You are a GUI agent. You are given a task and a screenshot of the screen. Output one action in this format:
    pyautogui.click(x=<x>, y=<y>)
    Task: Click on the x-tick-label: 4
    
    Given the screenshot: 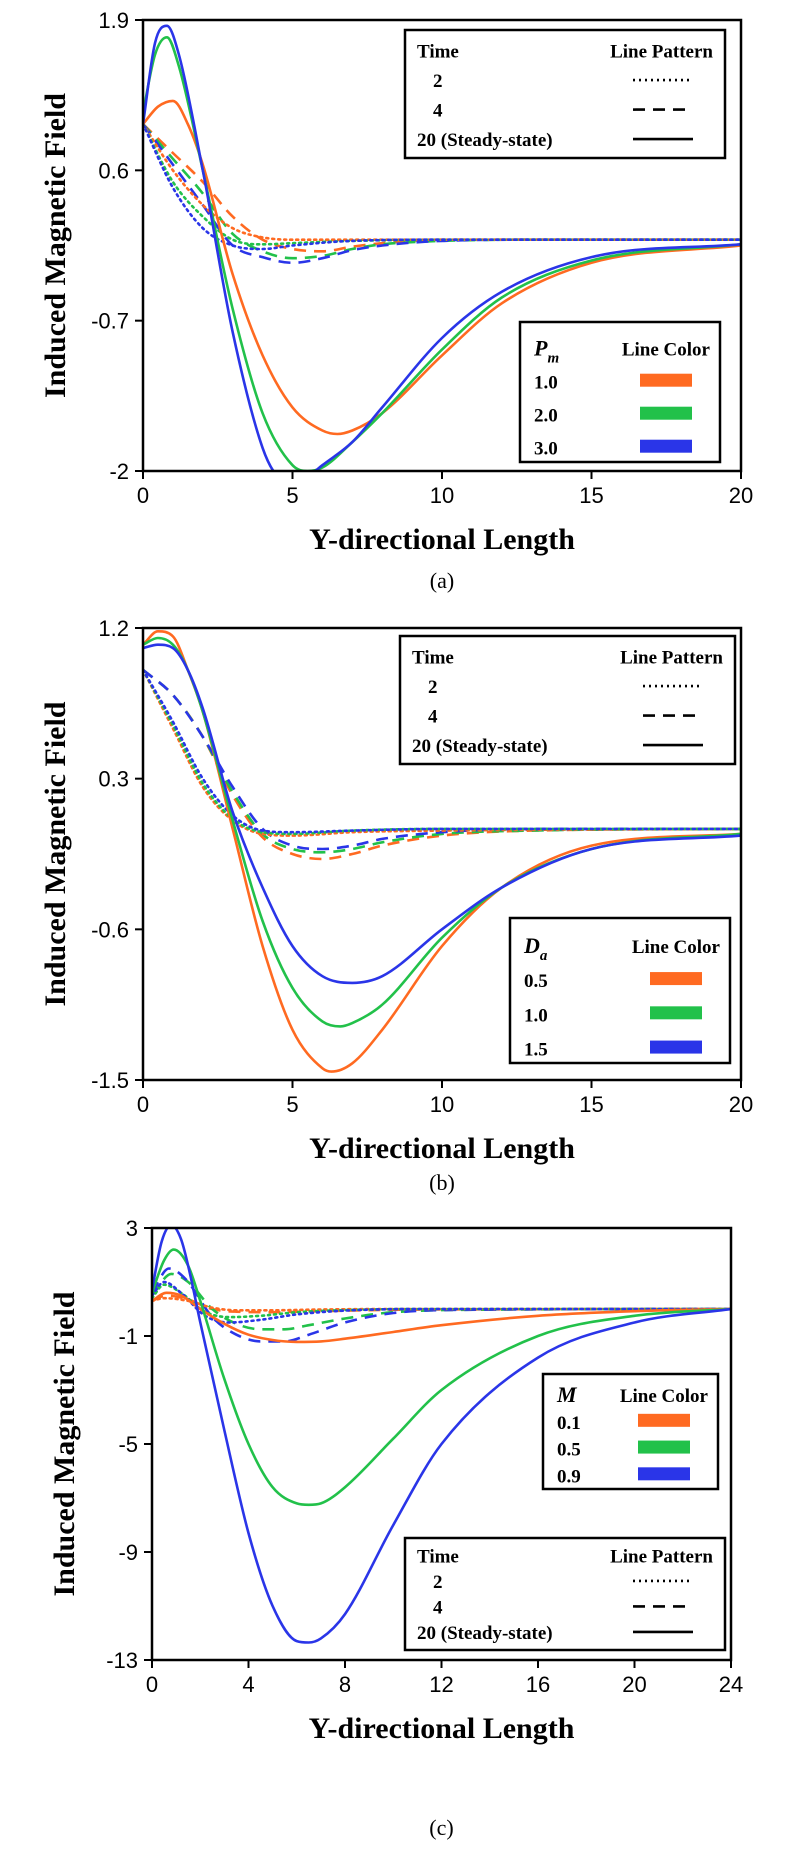 What is the action you would take?
    pyautogui.click(x=248, y=1684)
    